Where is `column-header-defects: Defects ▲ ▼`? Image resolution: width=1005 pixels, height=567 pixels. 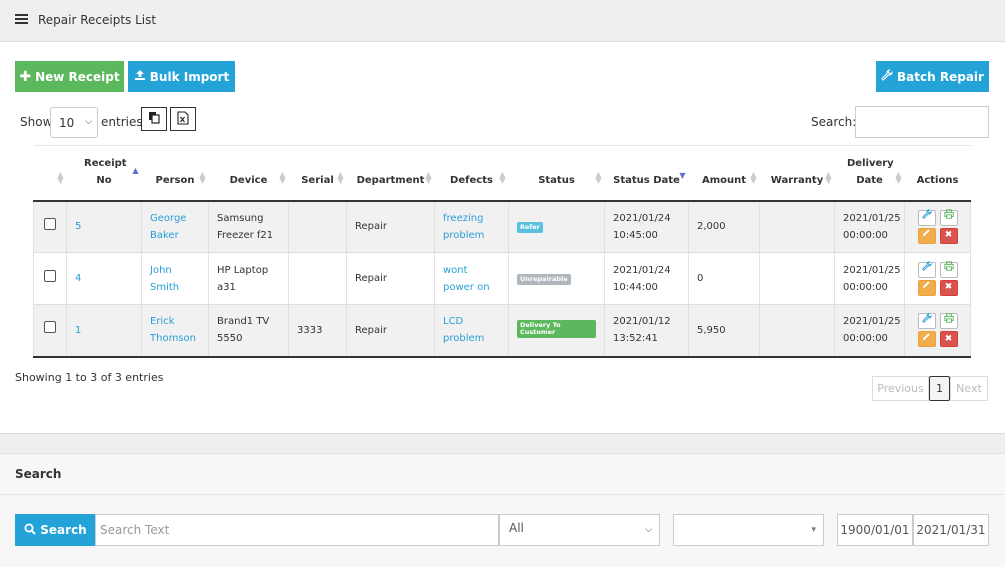
column-header-defects: Defects ▲ ▼ is located at coordinates (471, 173).